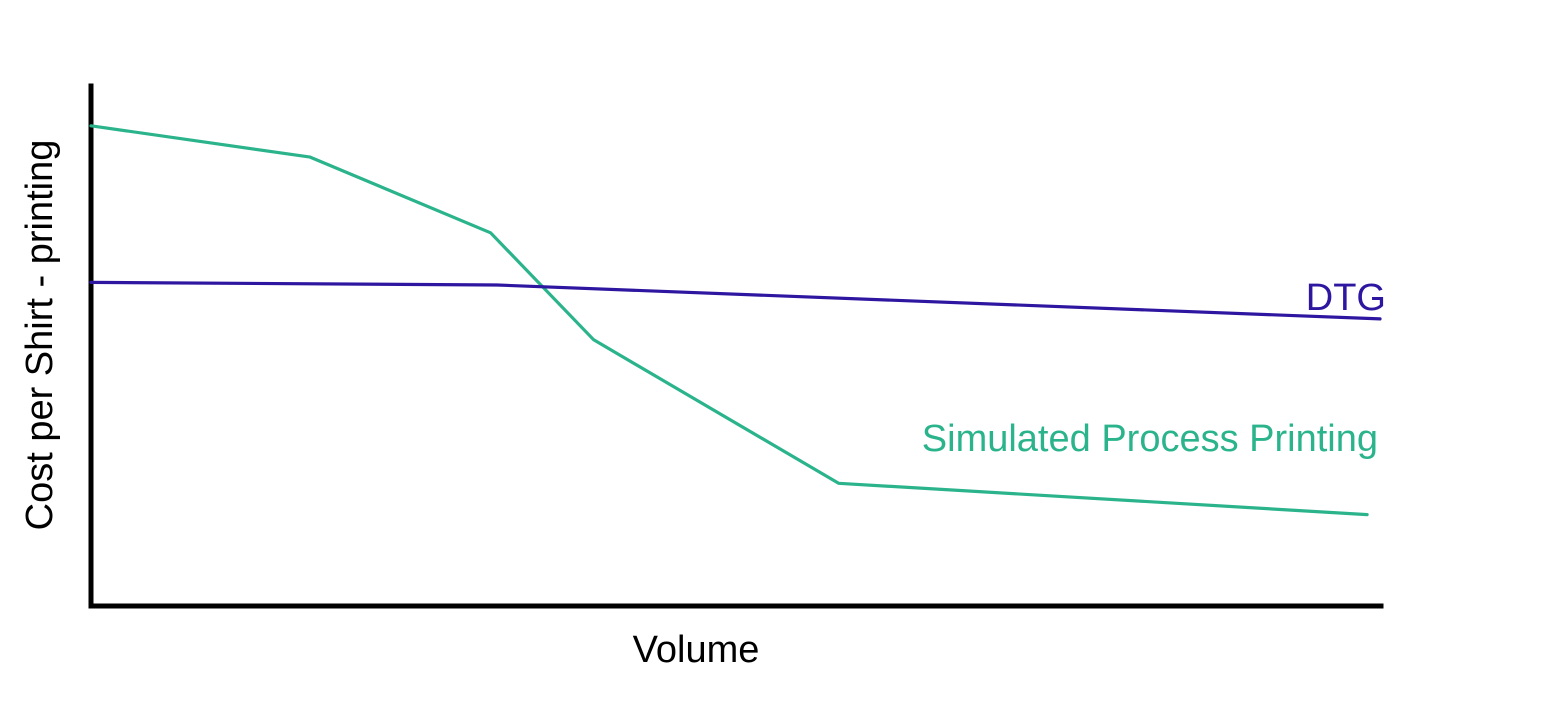 This screenshot has width=1548, height=722. What do you see at coordinates (1150, 439) in the screenshot?
I see `simulated-process-printing-series-label: Simulated Process Printing` at bounding box center [1150, 439].